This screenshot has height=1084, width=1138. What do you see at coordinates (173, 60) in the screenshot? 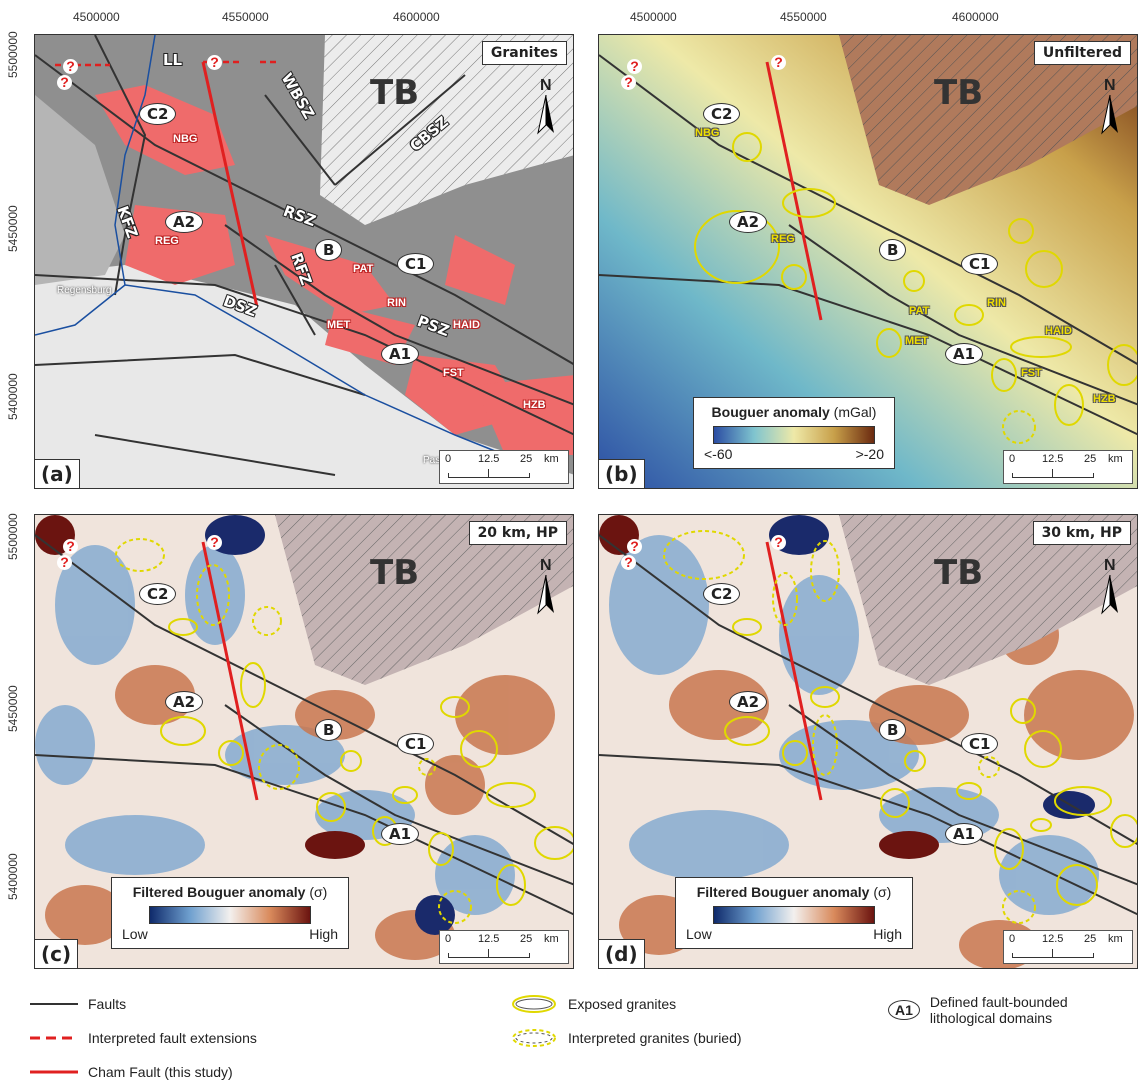
I see `fault-ll: LL` at bounding box center [173, 60].